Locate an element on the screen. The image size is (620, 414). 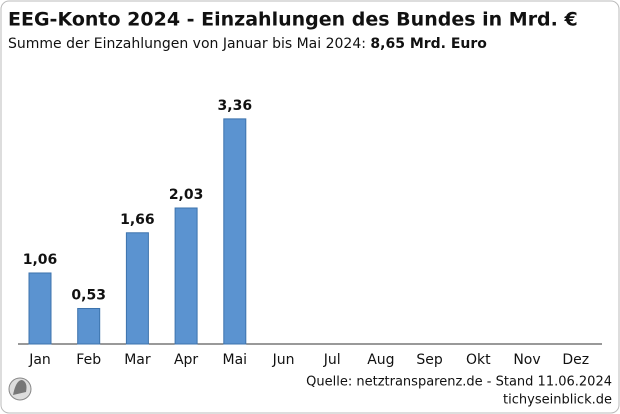
x-tick-label: Mar is located at coordinates (137, 360).